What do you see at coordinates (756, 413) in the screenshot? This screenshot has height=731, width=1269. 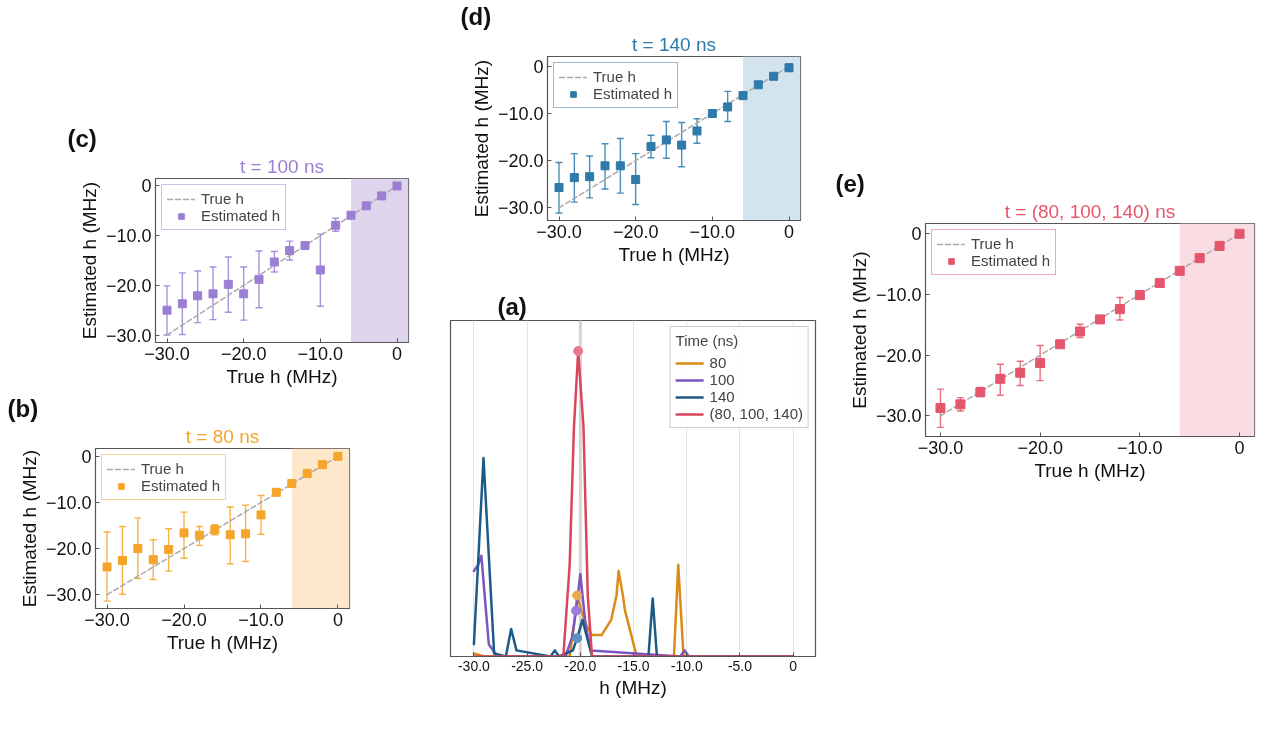 I see `legend-label: (80, 100, 140)` at bounding box center [756, 413].